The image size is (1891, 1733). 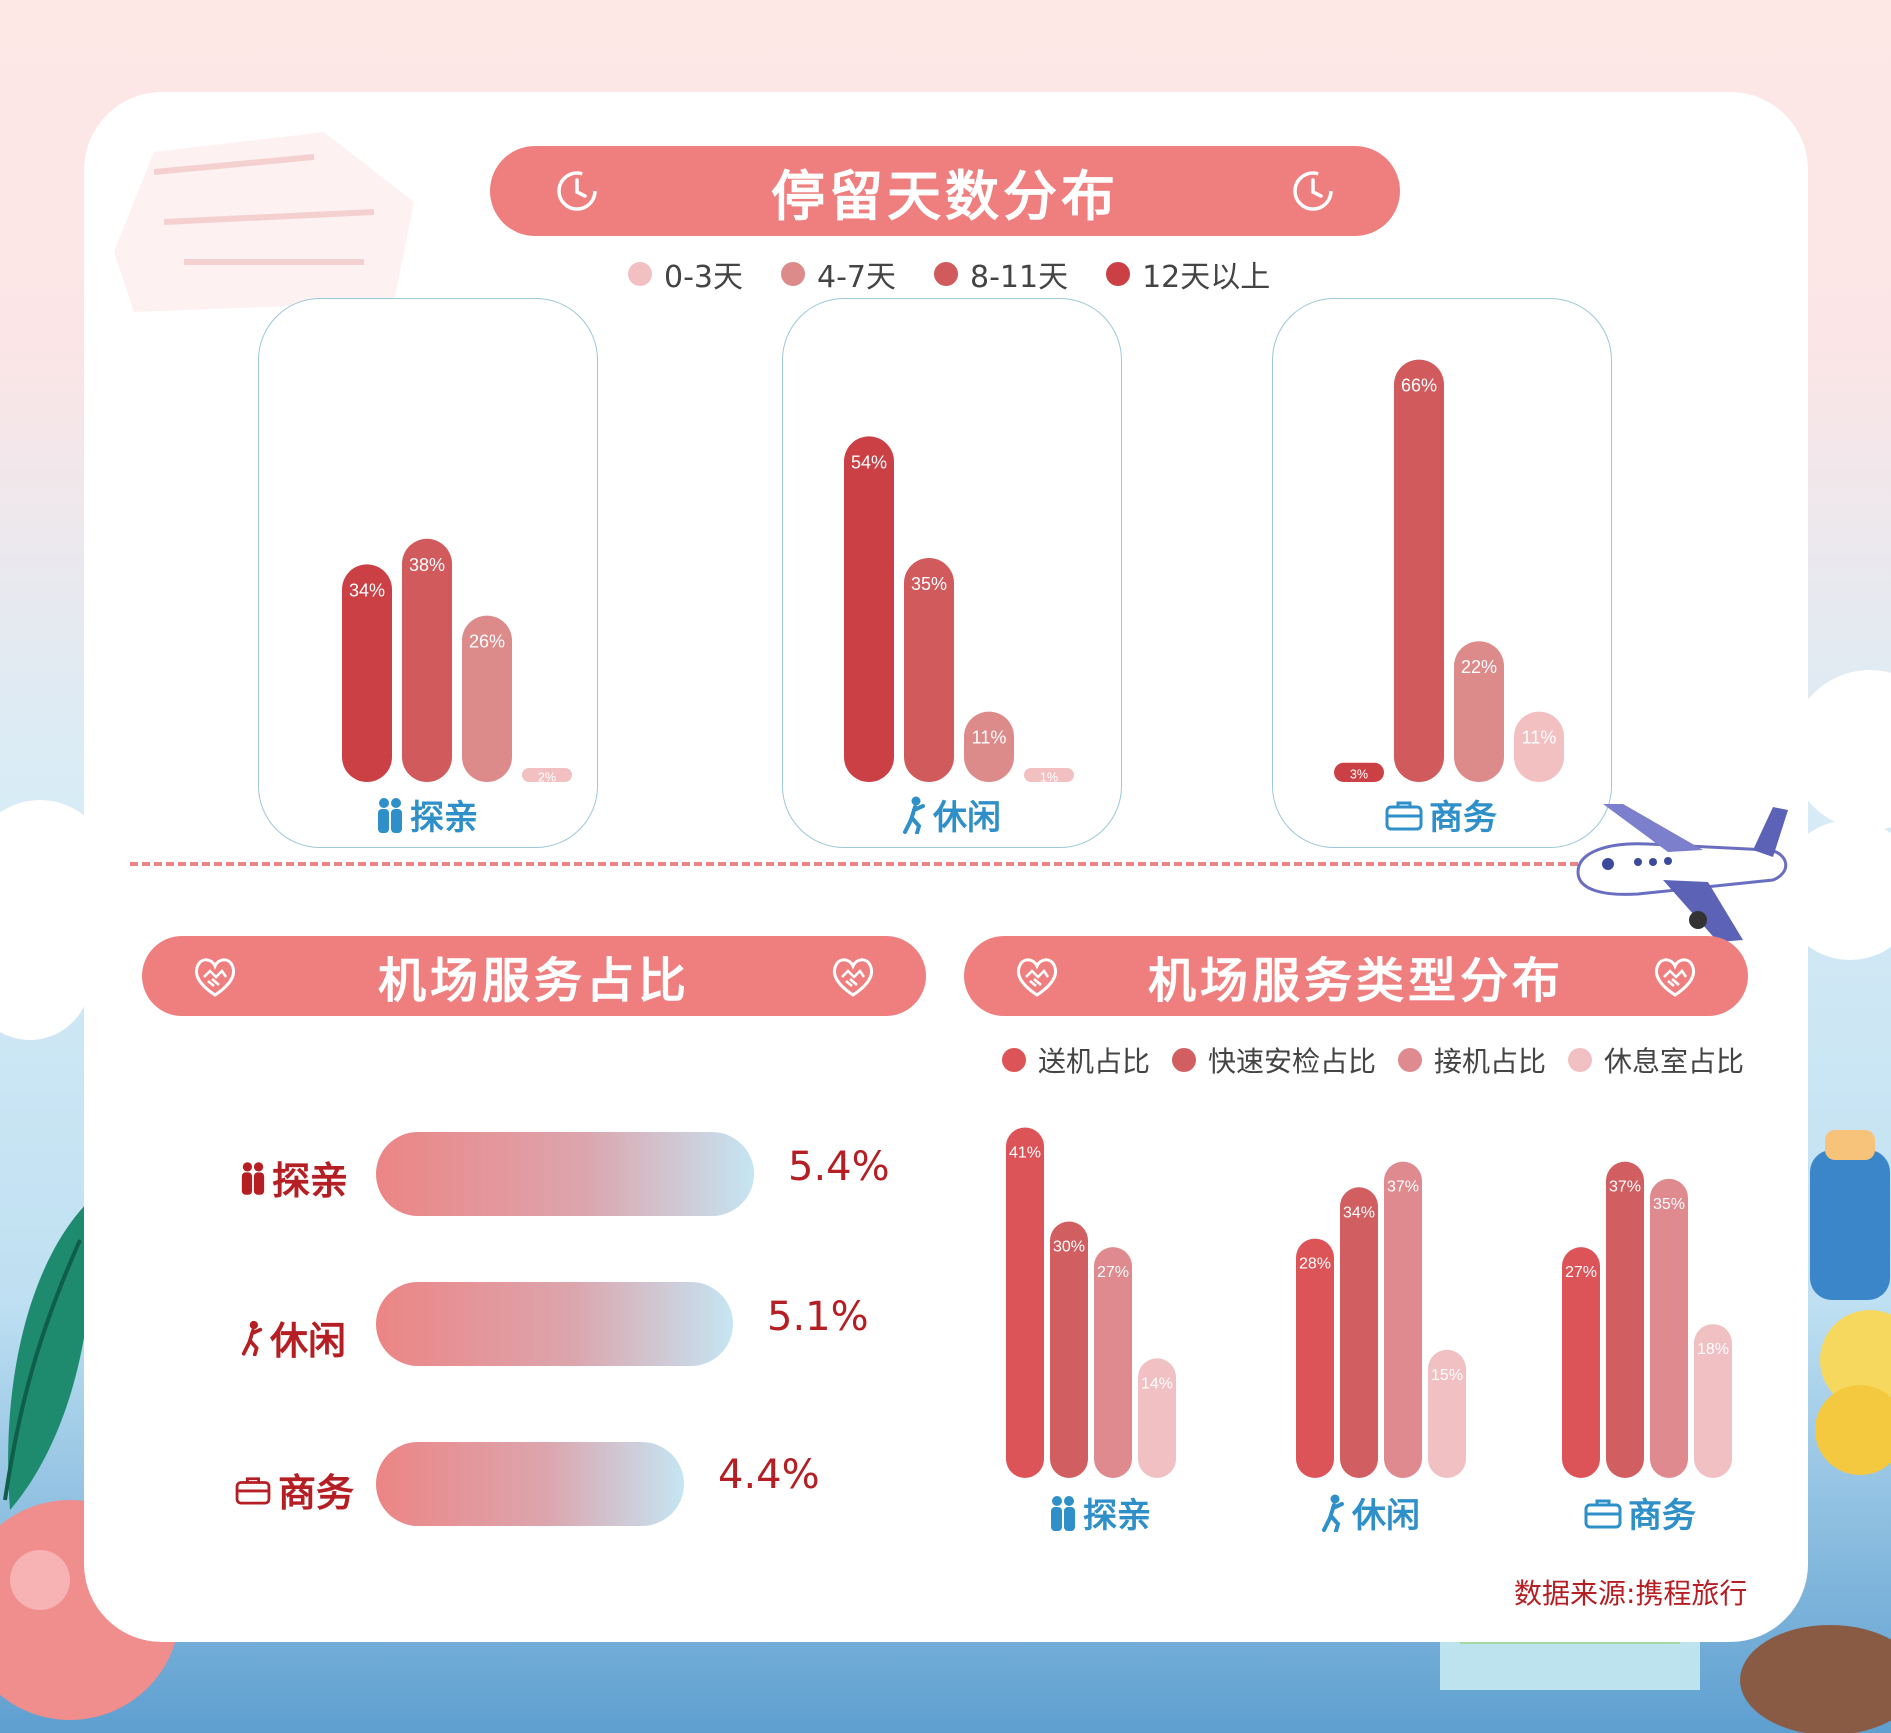 What do you see at coordinates (1069, 1247) in the screenshot?
I see `data-label: 30%` at bounding box center [1069, 1247].